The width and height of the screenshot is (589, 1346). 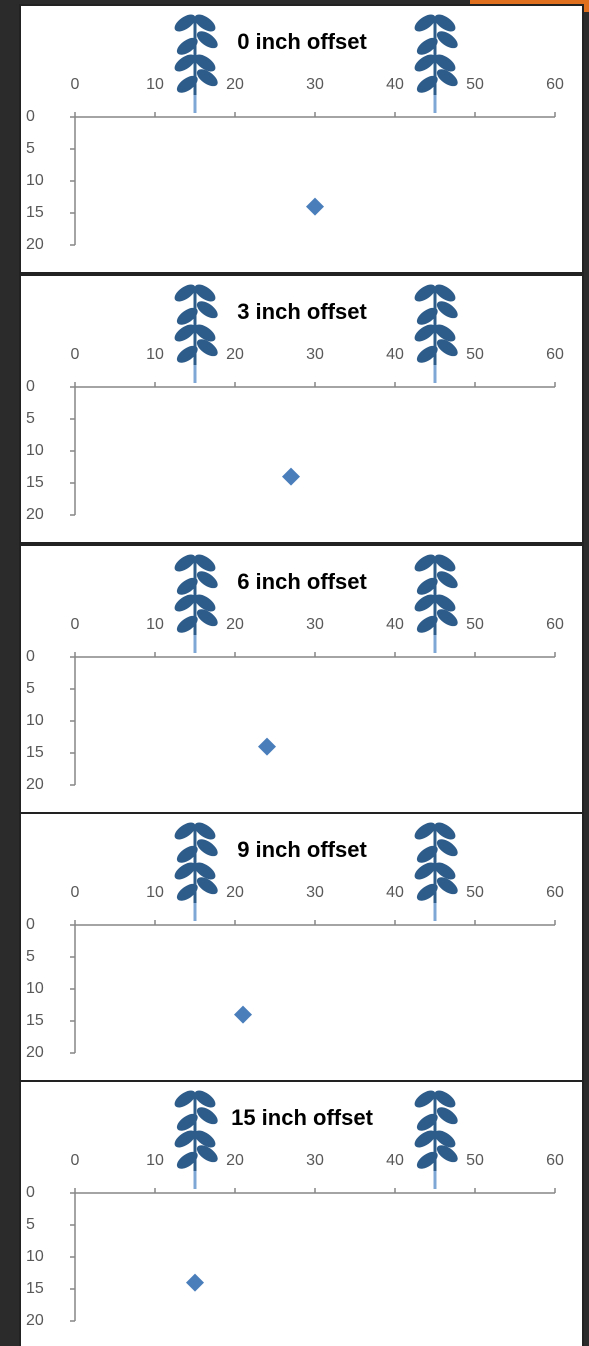 I want to click on chart-title: 3 inch offset, so click(x=302, y=311).